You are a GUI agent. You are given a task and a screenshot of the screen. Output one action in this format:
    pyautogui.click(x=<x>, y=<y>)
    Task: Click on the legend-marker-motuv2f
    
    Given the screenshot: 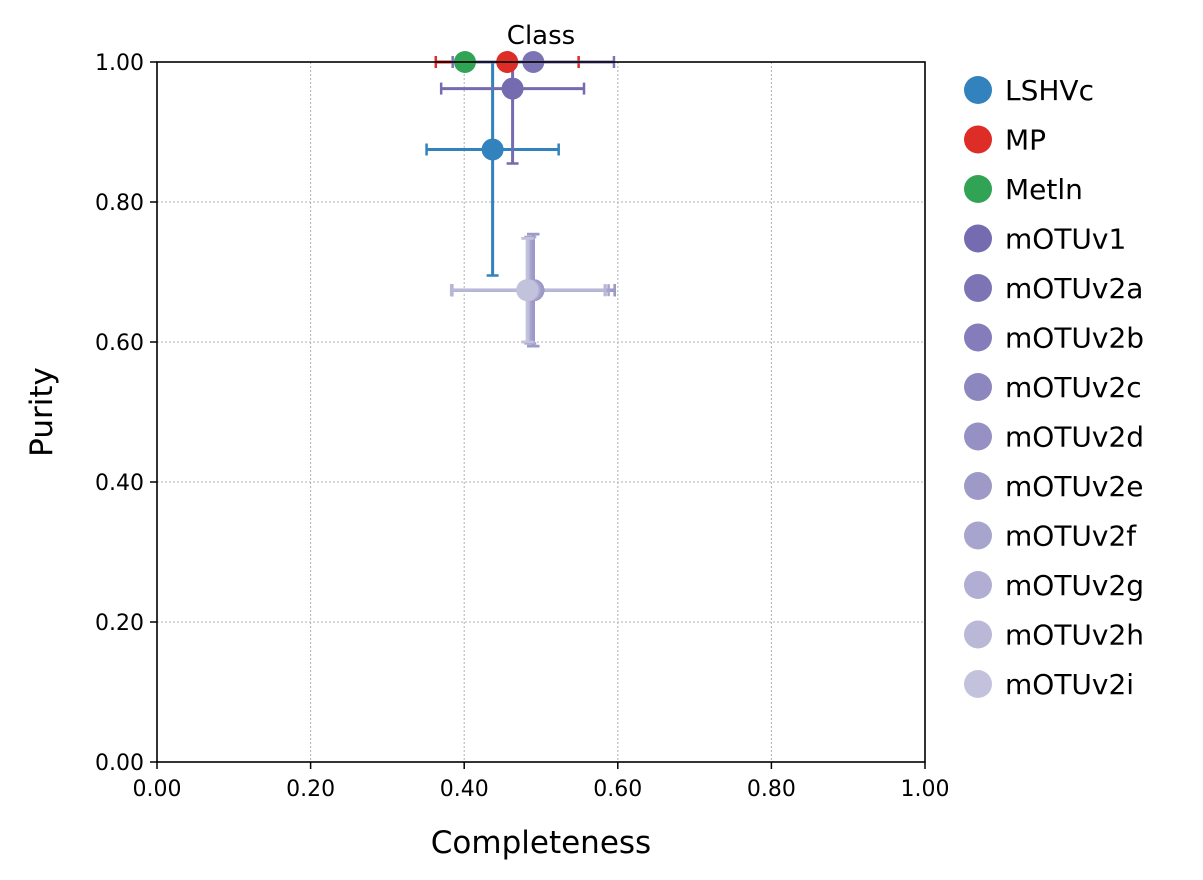 What is the action you would take?
    pyautogui.click(x=978, y=535)
    